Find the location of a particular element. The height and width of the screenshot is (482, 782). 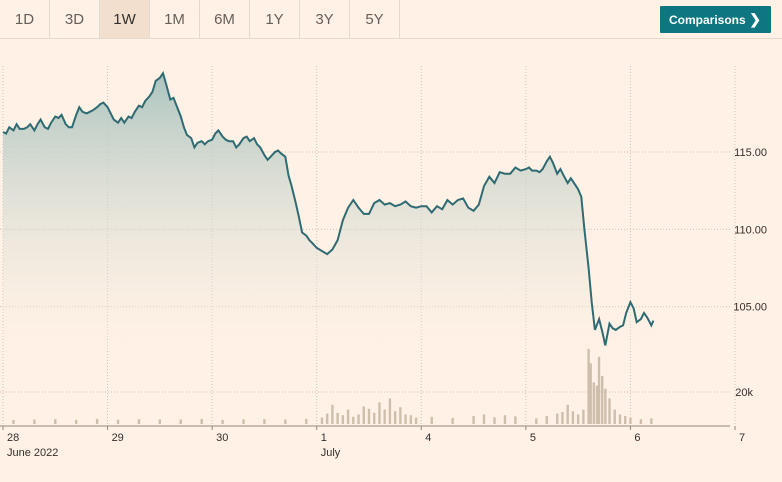

range-button-6m: 6M is located at coordinates (225, 19).